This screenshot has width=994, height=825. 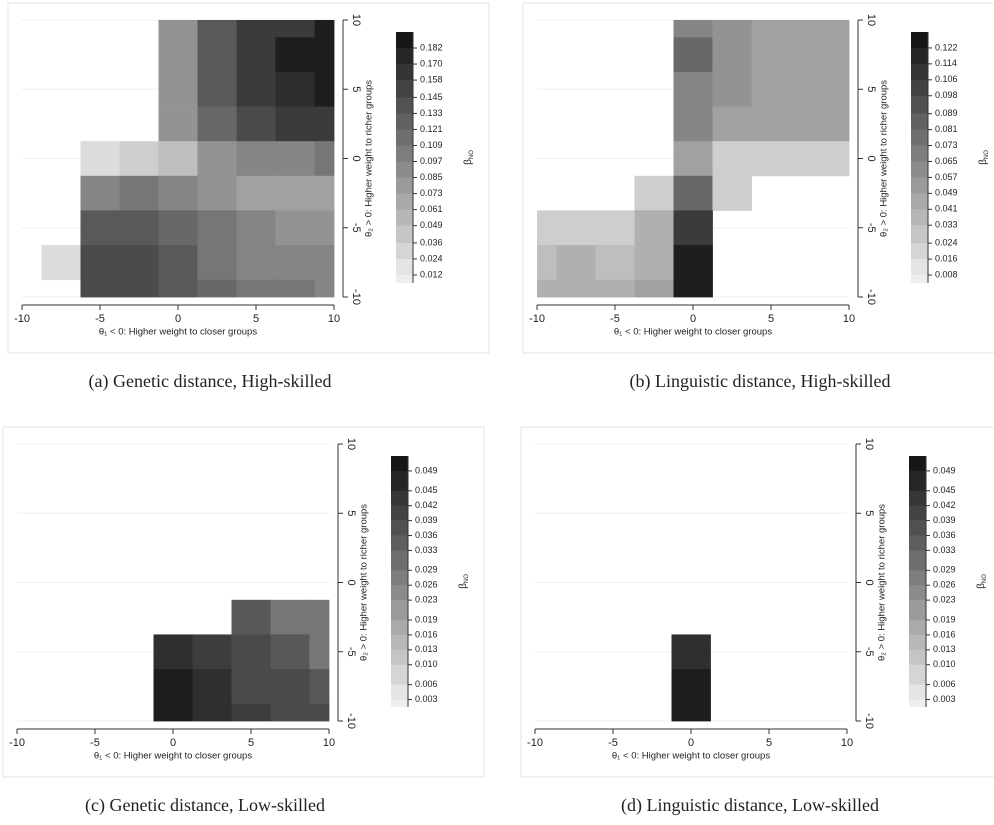 I want to click on colorbar-tick-label: 0.122, so click(x=946, y=47).